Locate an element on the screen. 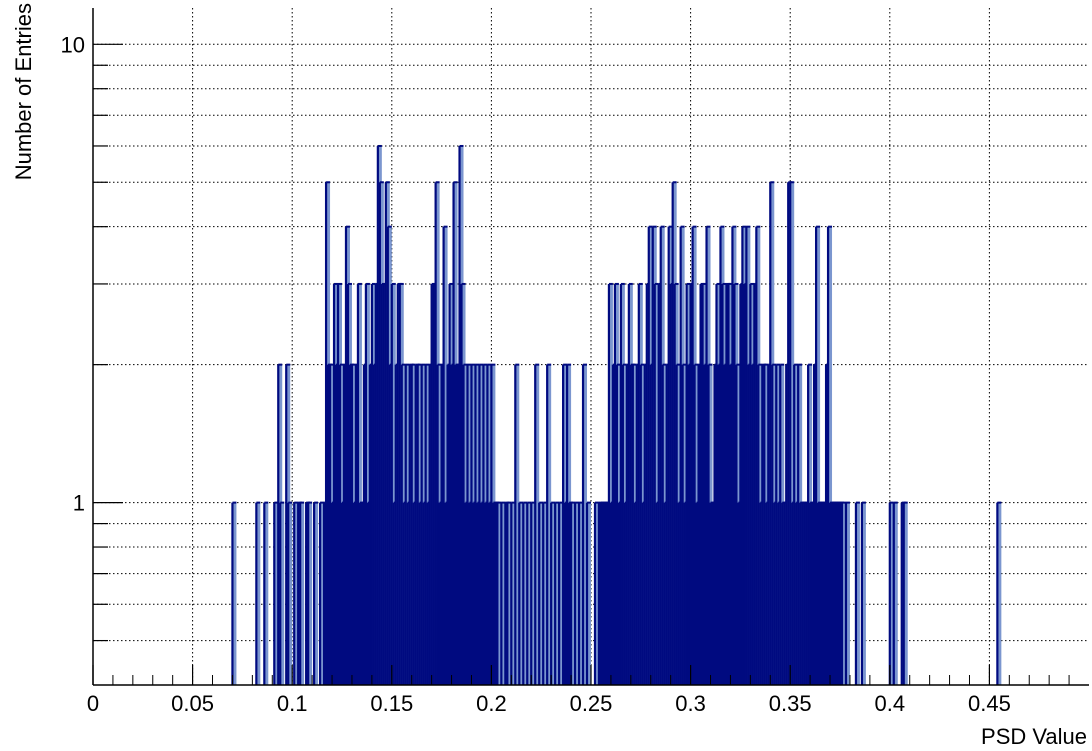  y-tick-label: 1 is located at coordinates (79, 503).